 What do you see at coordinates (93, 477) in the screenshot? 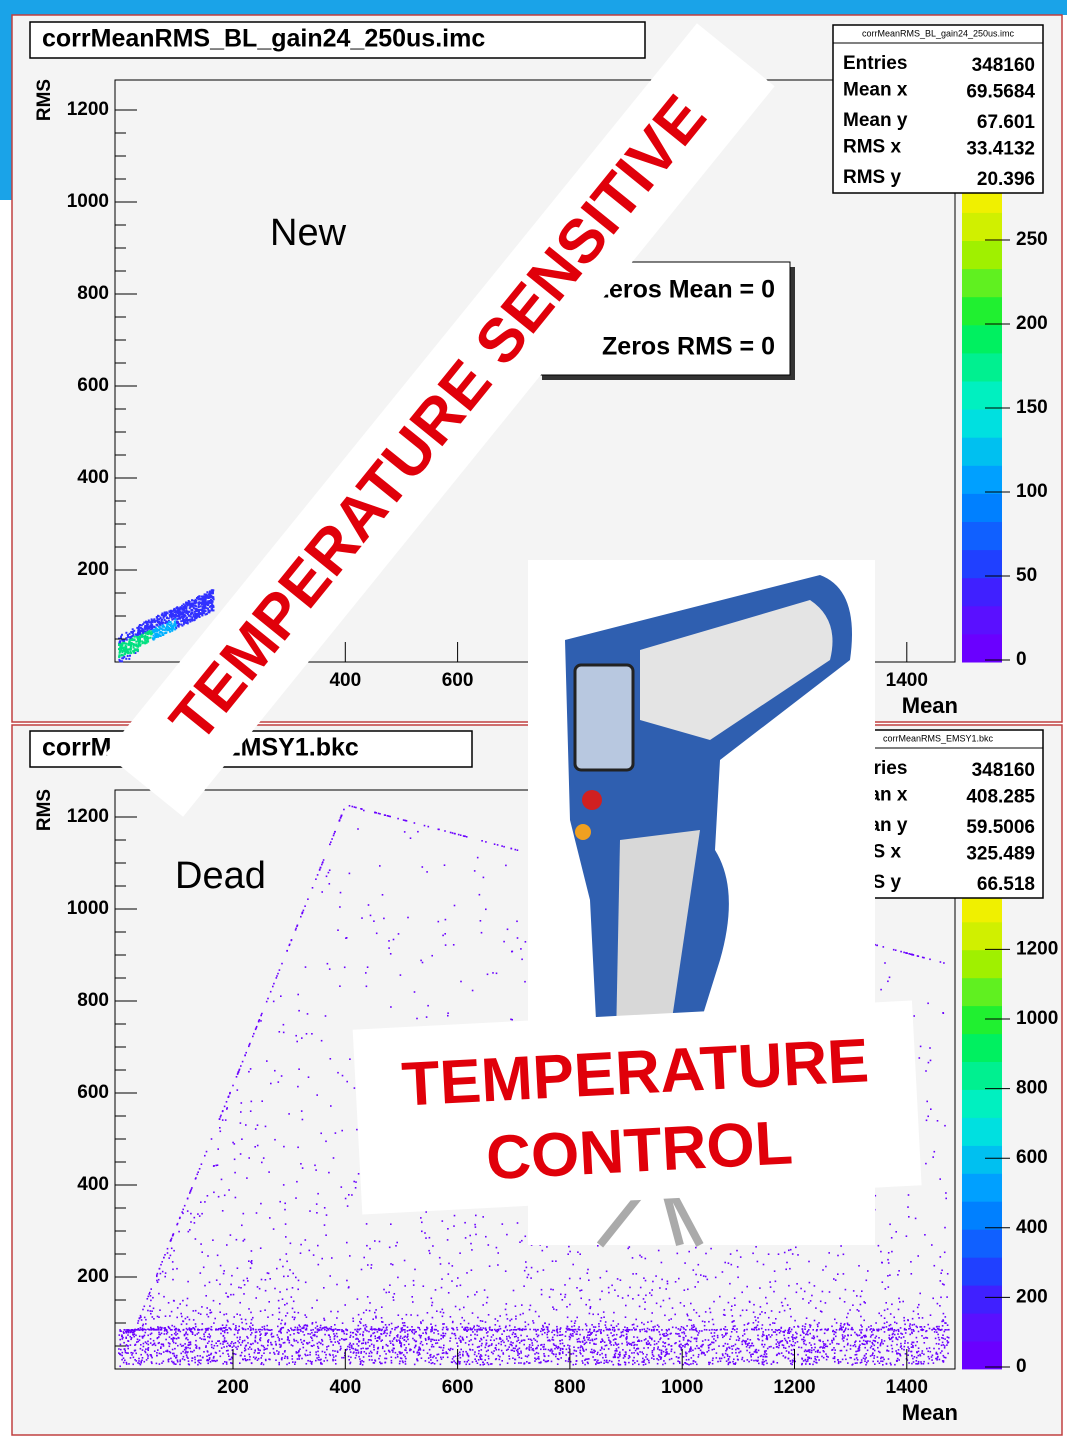
I see `y-tick-label: 400` at bounding box center [93, 477].